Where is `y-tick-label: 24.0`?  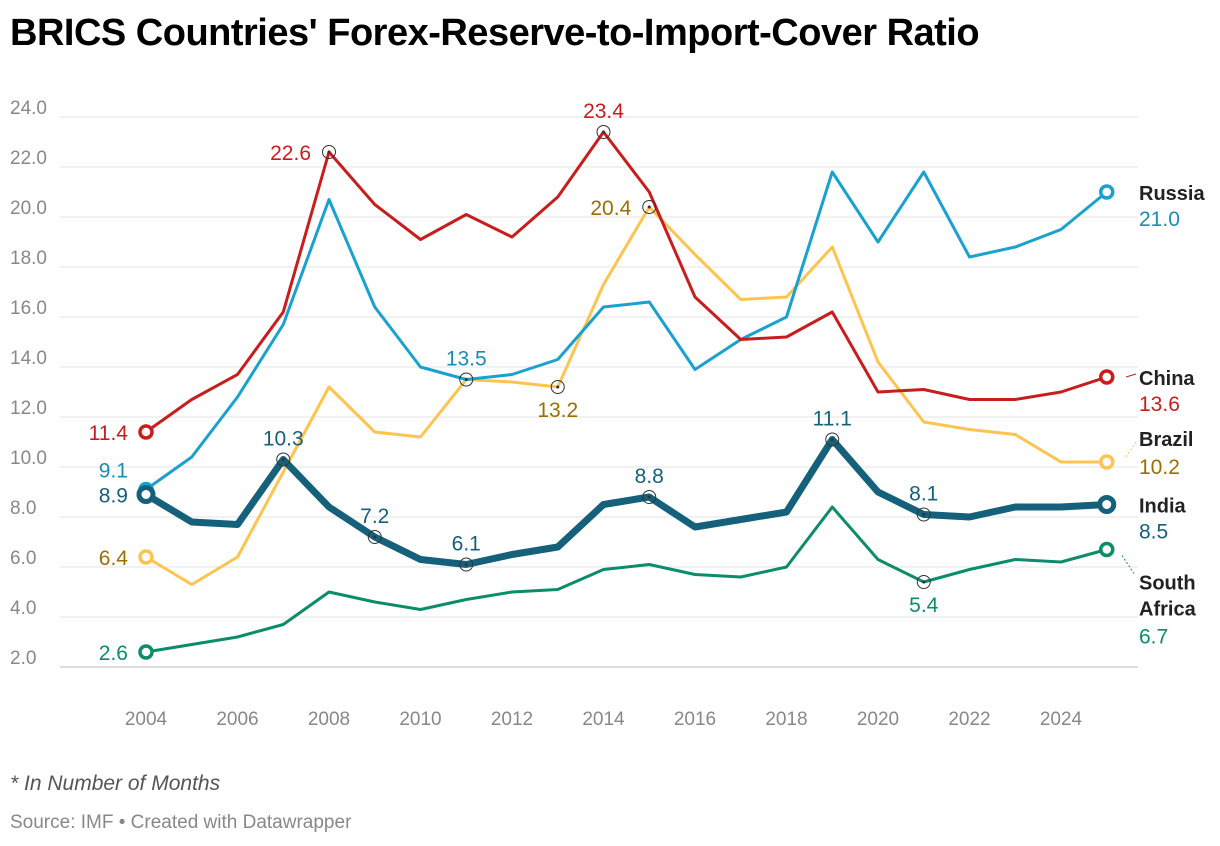 y-tick-label: 24.0 is located at coordinates (28, 108).